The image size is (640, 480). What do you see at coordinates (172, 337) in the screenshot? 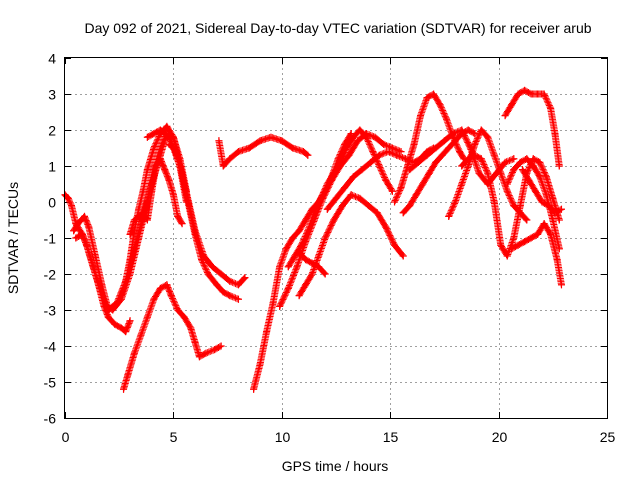
I see `marker-trail` at bounding box center [172, 337].